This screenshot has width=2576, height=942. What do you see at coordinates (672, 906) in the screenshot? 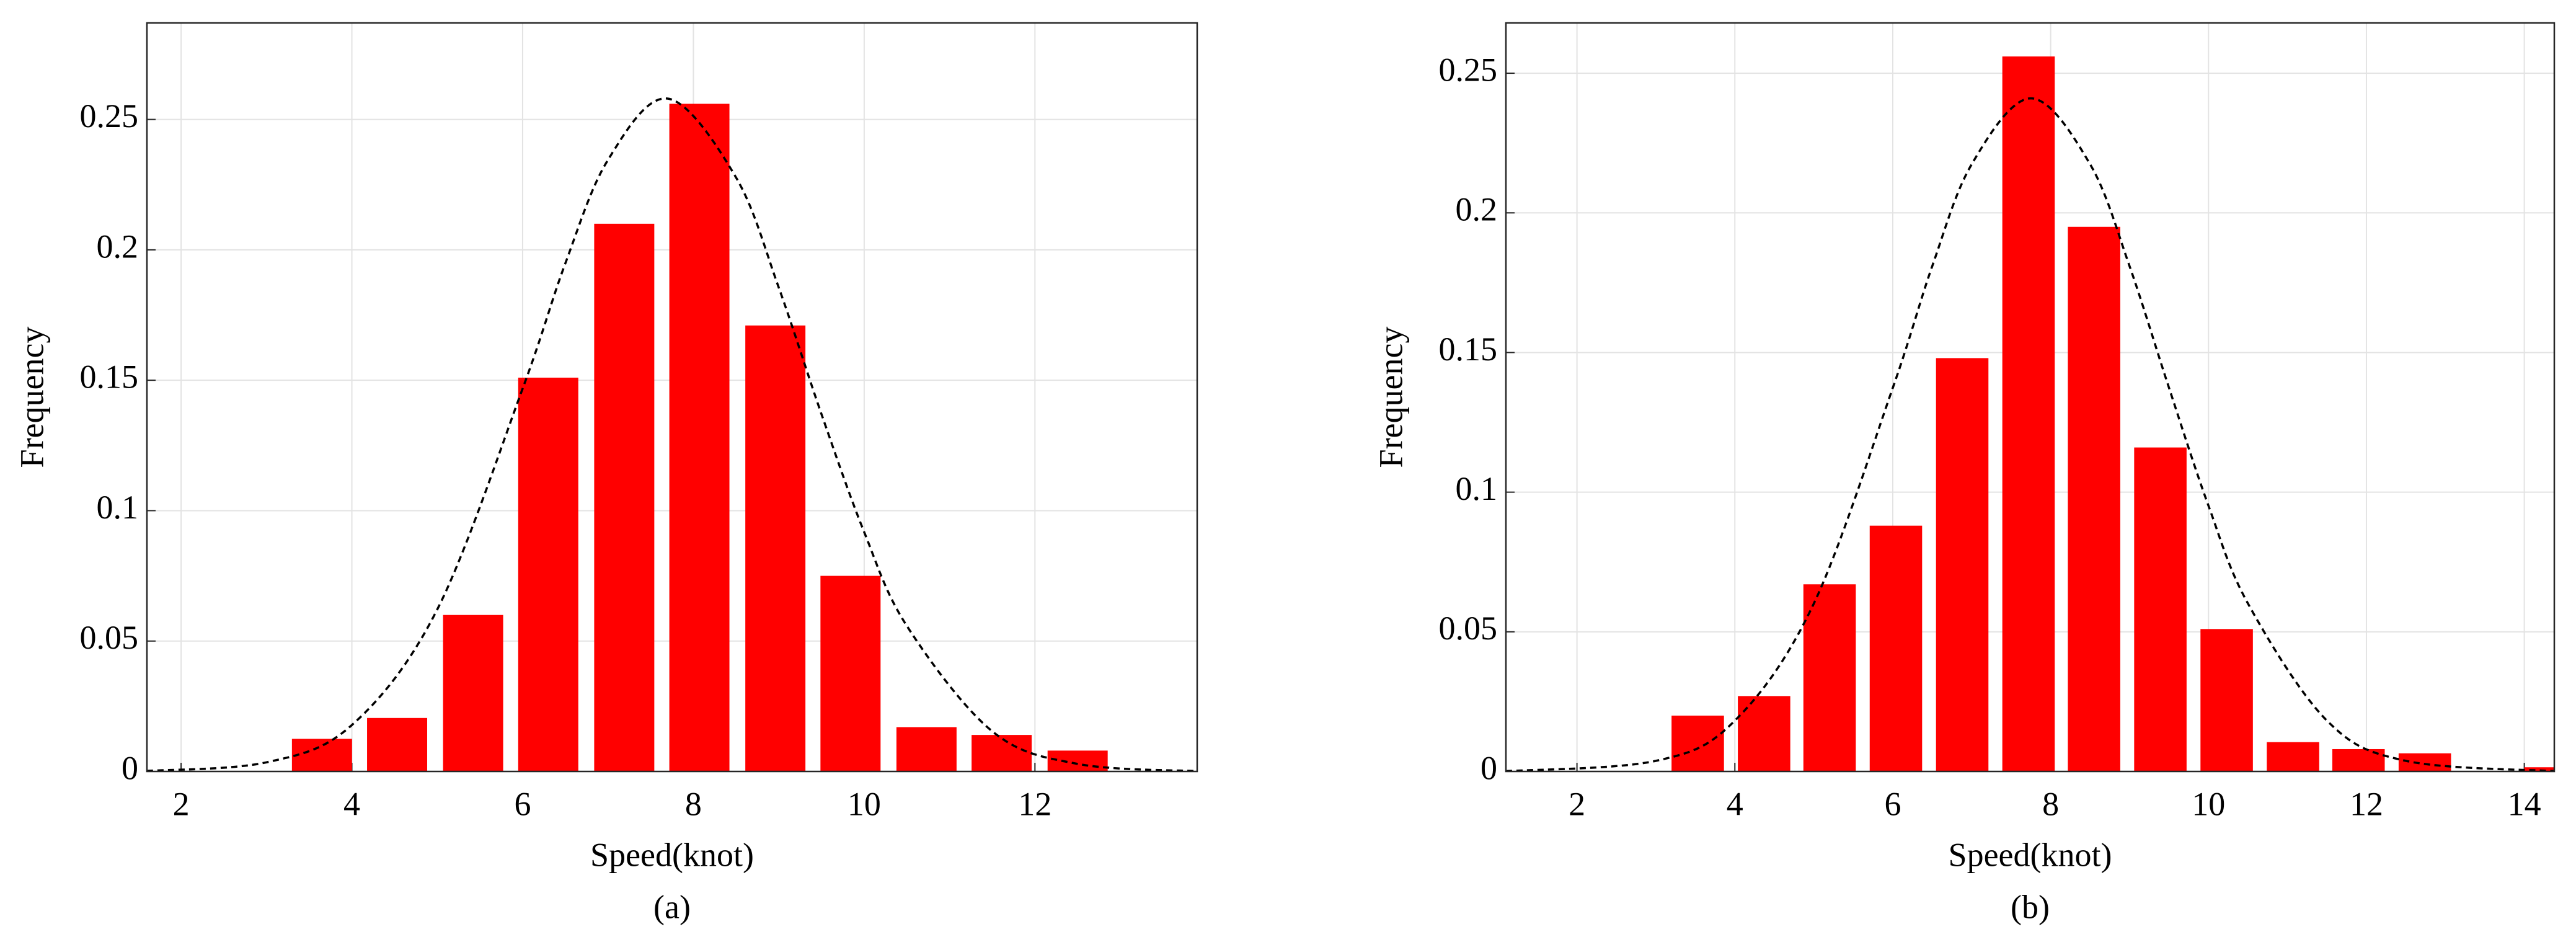
I see `caption: (a)` at bounding box center [672, 906].